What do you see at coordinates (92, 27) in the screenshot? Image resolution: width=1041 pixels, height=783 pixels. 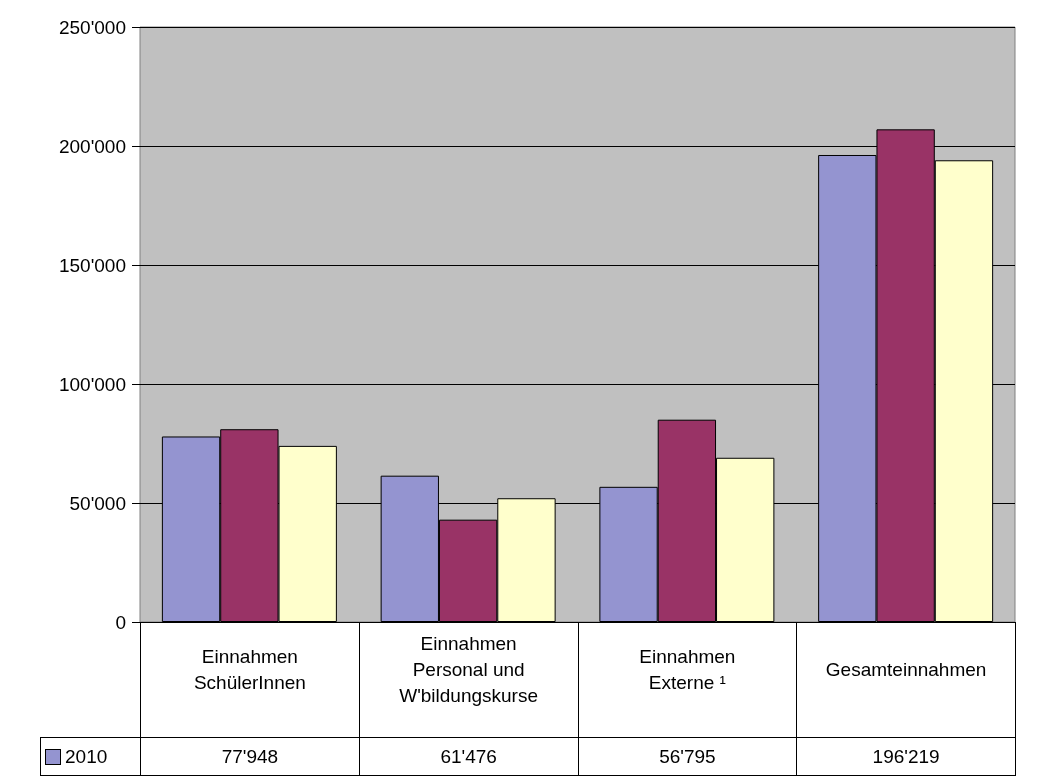 I see `y-tick-label: 250'000` at bounding box center [92, 27].